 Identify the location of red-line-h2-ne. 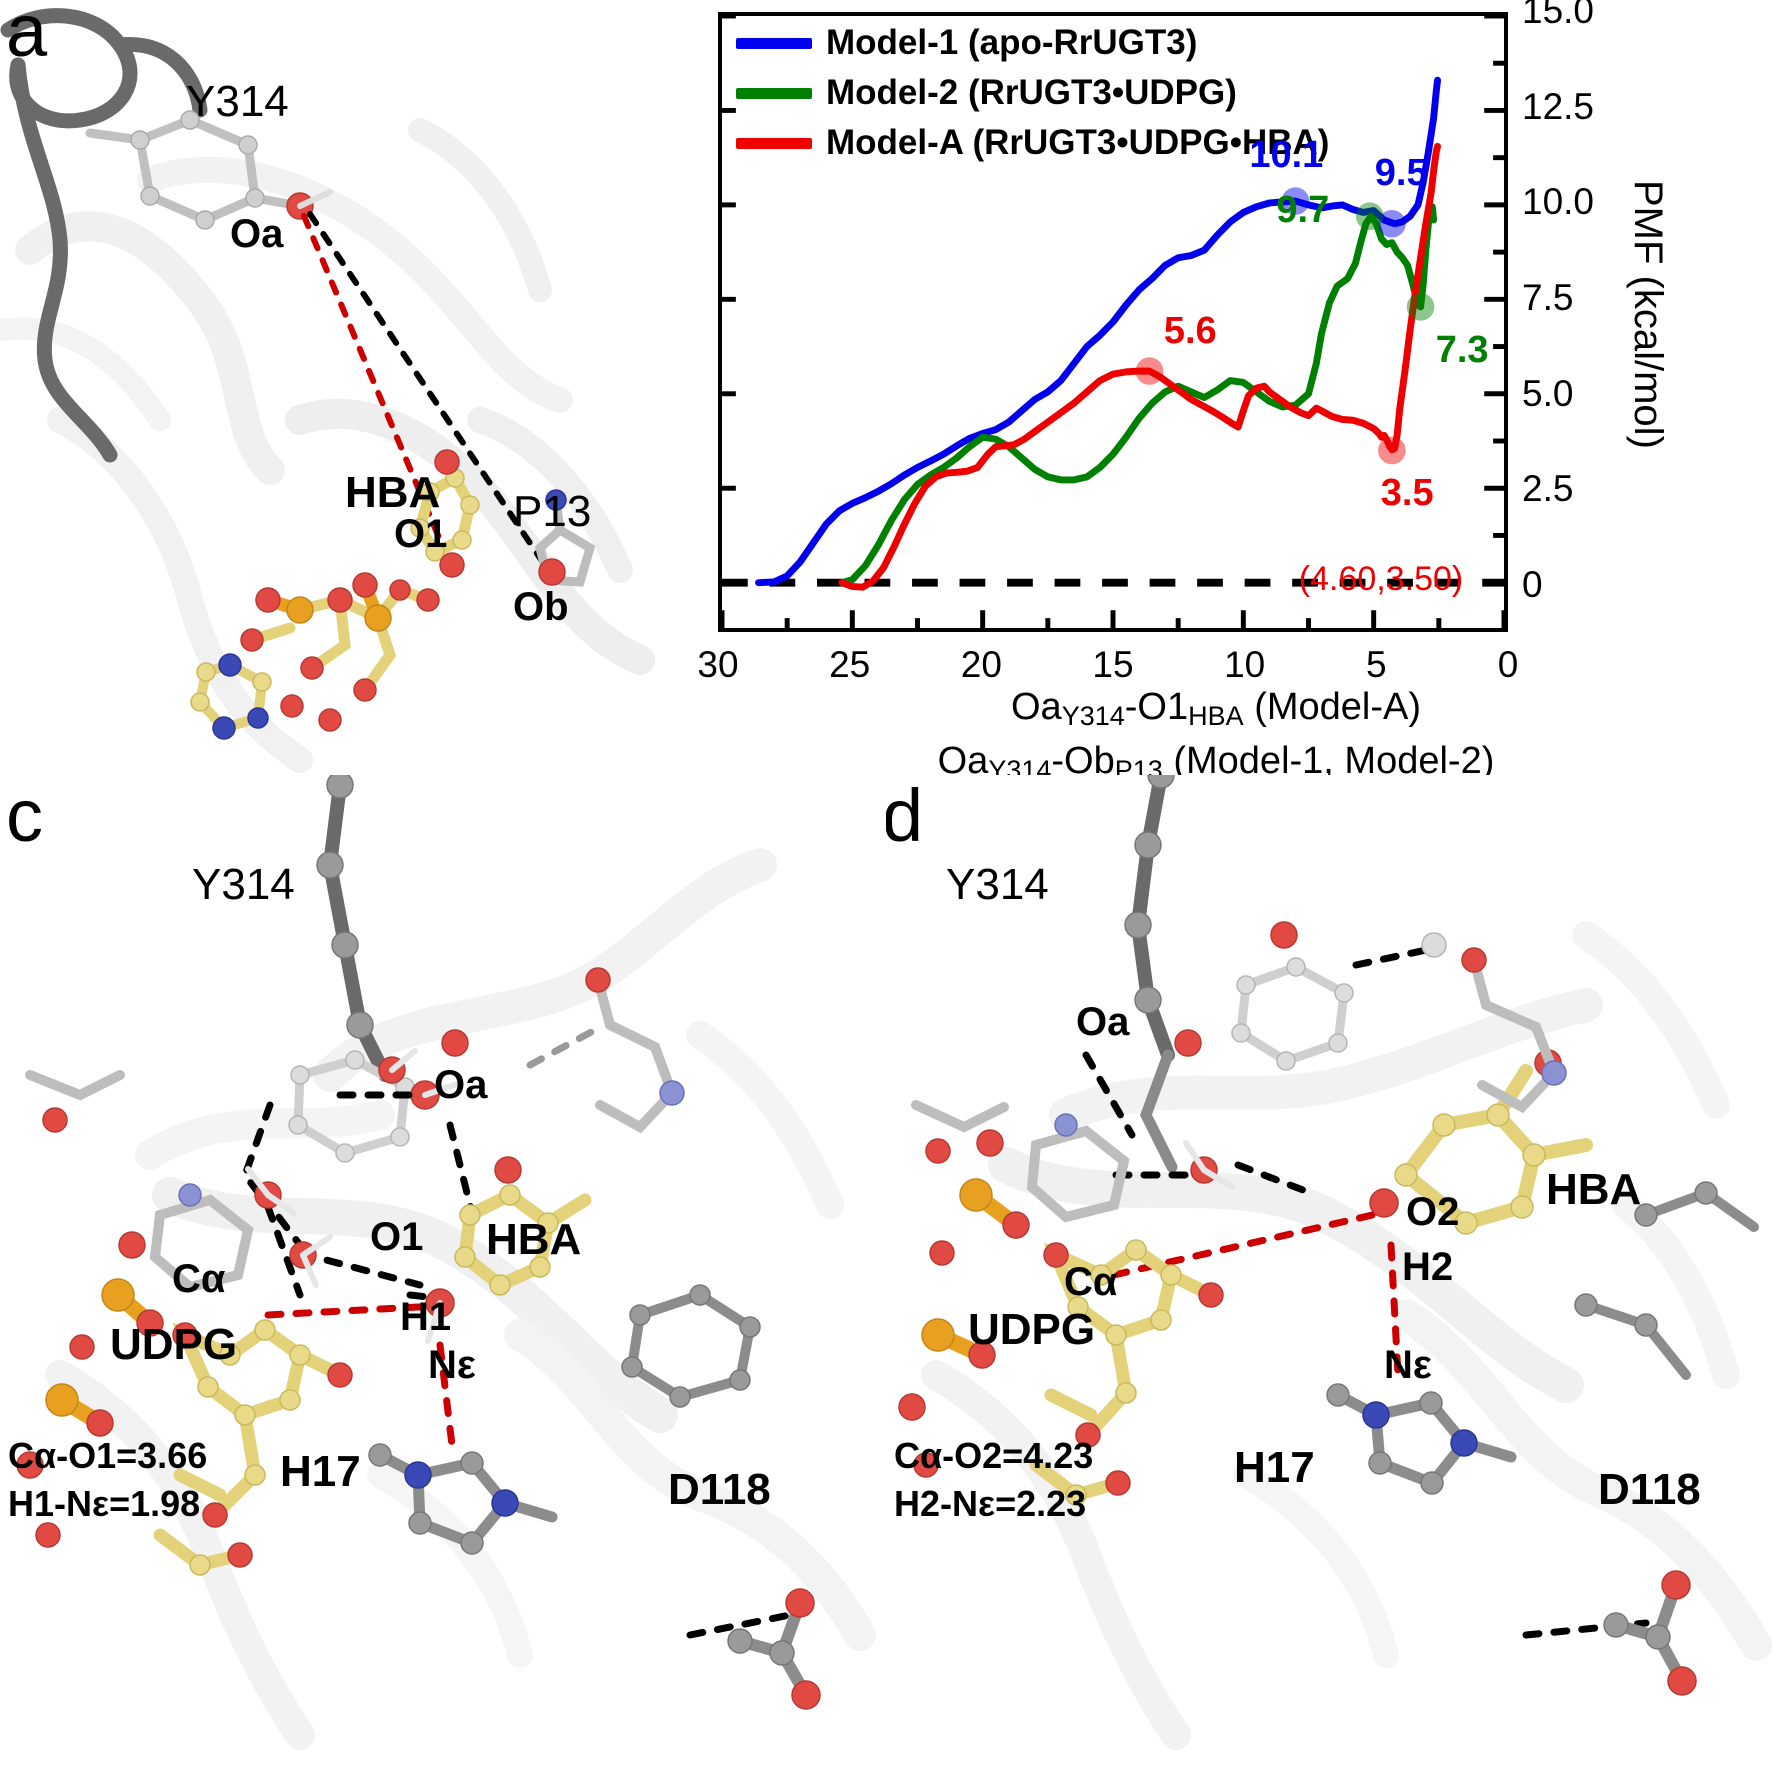
(1394, 1310).